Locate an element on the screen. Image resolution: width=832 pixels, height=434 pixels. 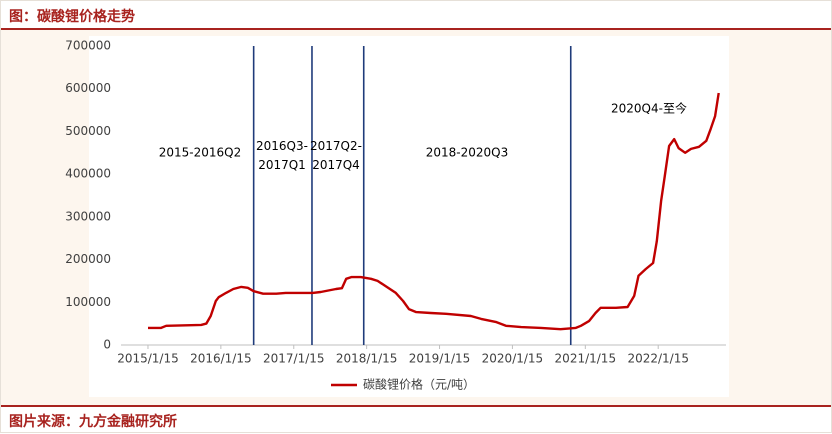
annotation: 2015-2016Q2 is located at coordinates (200, 153).